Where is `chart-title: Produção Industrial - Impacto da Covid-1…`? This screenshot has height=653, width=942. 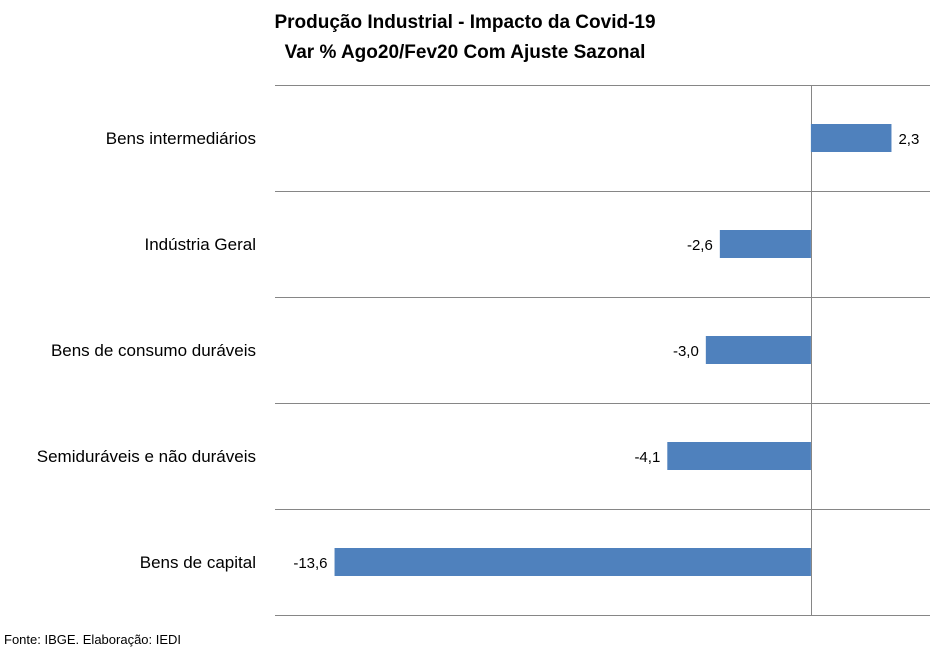 chart-title: Produção Industrial - Impacto da Covid-1… is located at coordinates (465, 22).